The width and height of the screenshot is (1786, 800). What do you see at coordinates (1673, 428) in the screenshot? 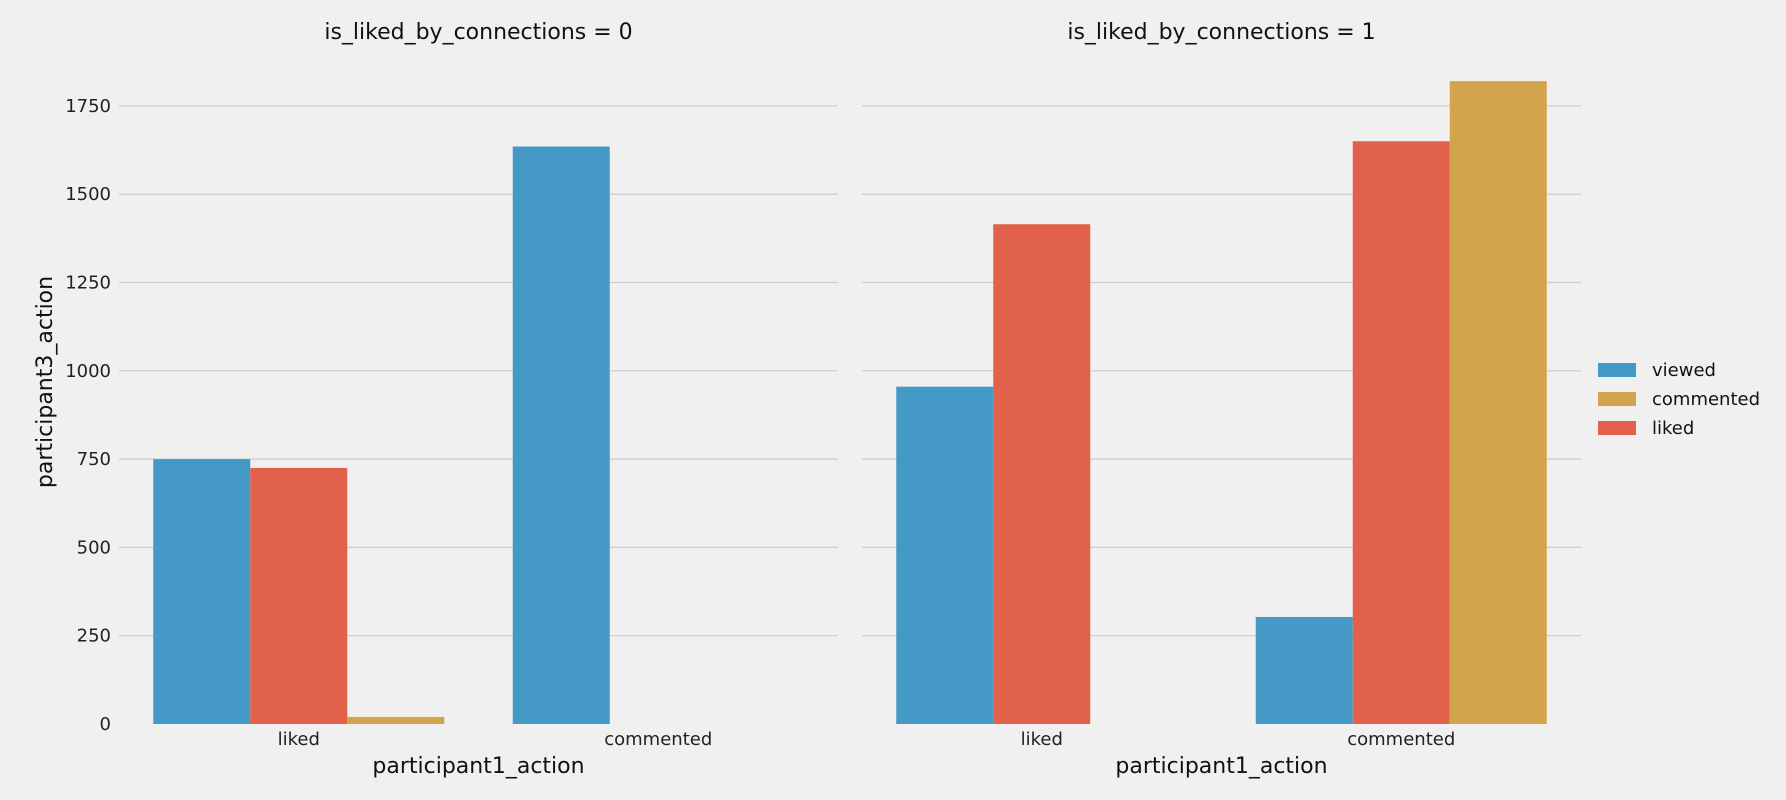
I see `legend-label: liked` at bounding box center [1673, 428].